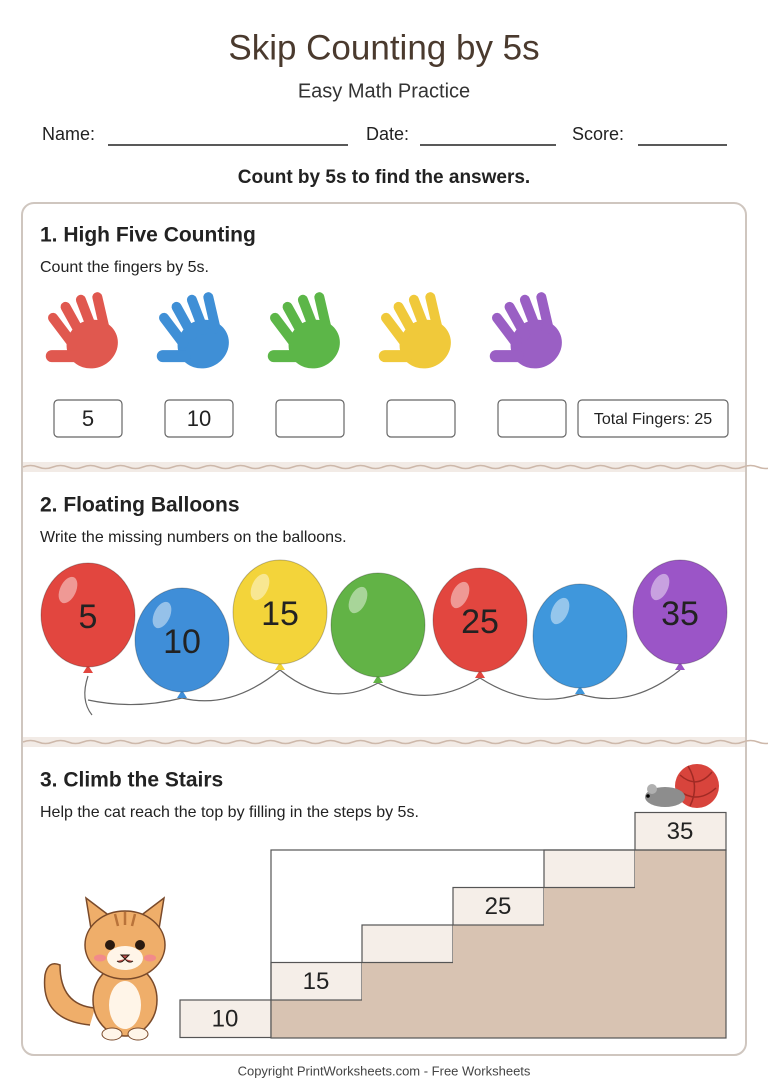 The height and width of the screenshot is (1086, 768). What do you see at coordinates (125, 945) in the screenshot?
I see `cat-head` at bounding box center [125, 945].